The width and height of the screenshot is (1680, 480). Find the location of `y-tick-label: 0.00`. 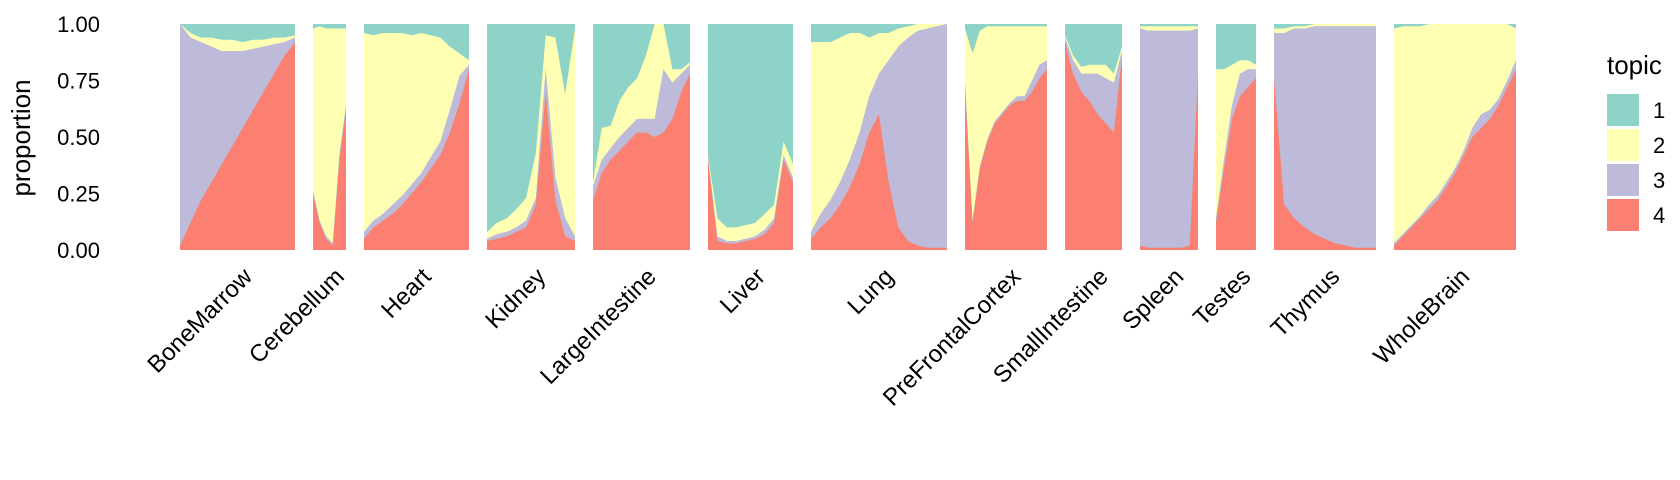

y-tick-label: 0.00 is located at coordinates (78, 250).